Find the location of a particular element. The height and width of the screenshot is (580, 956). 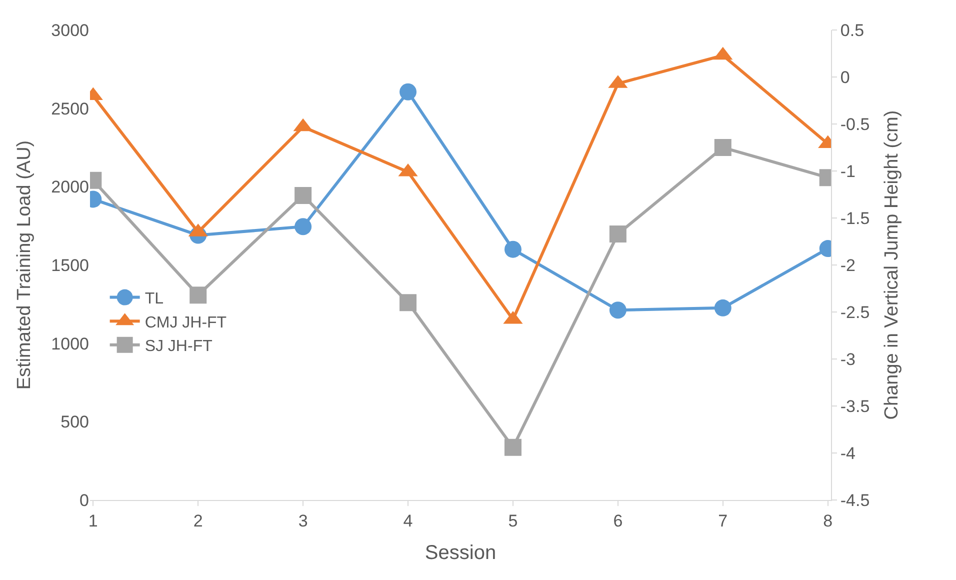

x-tick-label: 5 is located at coordinates (513, 520).